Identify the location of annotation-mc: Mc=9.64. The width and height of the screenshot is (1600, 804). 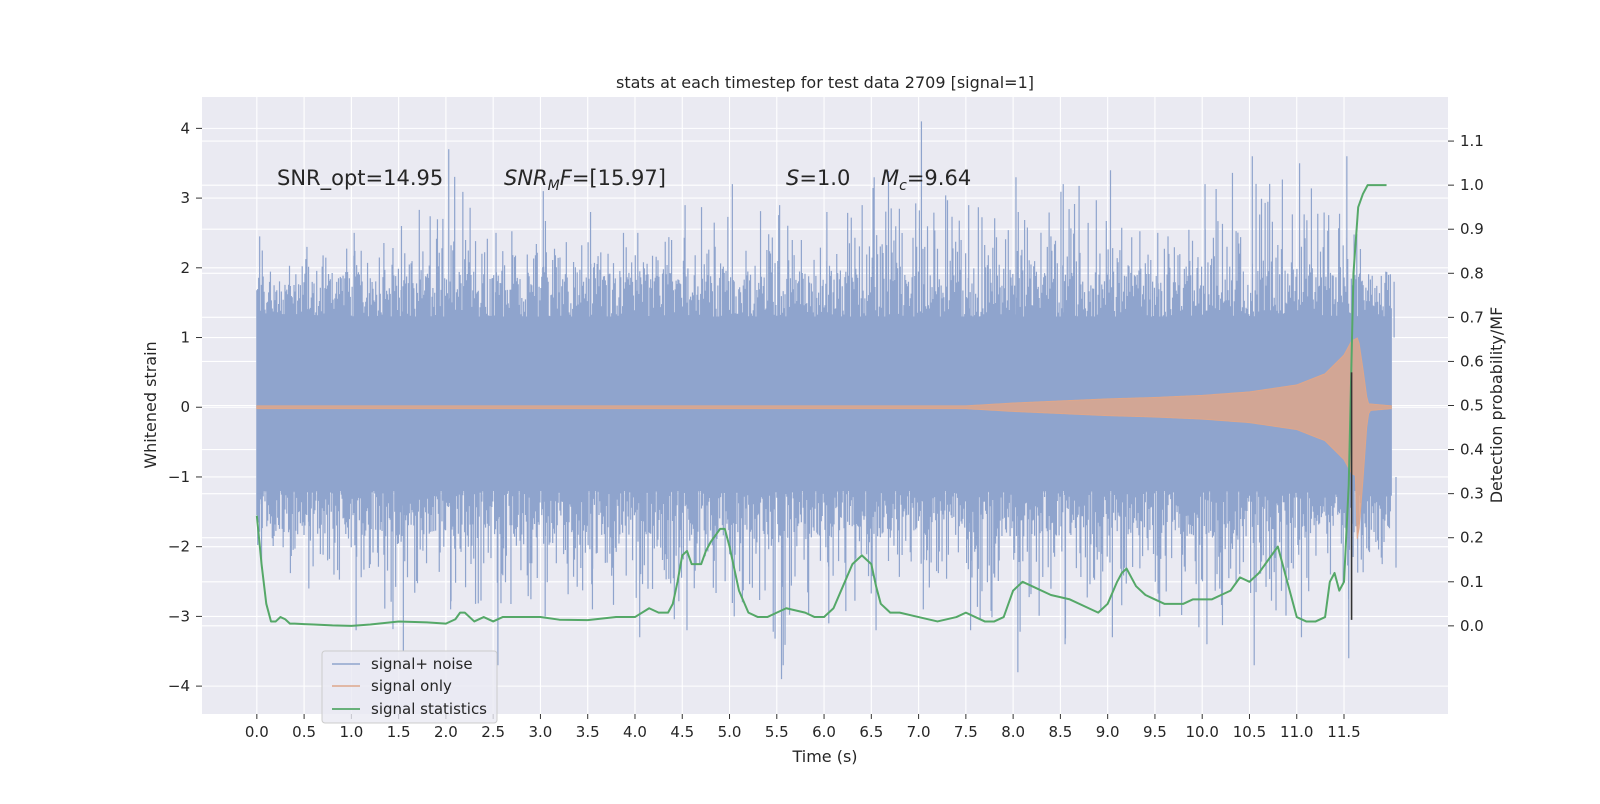
(926, 180).